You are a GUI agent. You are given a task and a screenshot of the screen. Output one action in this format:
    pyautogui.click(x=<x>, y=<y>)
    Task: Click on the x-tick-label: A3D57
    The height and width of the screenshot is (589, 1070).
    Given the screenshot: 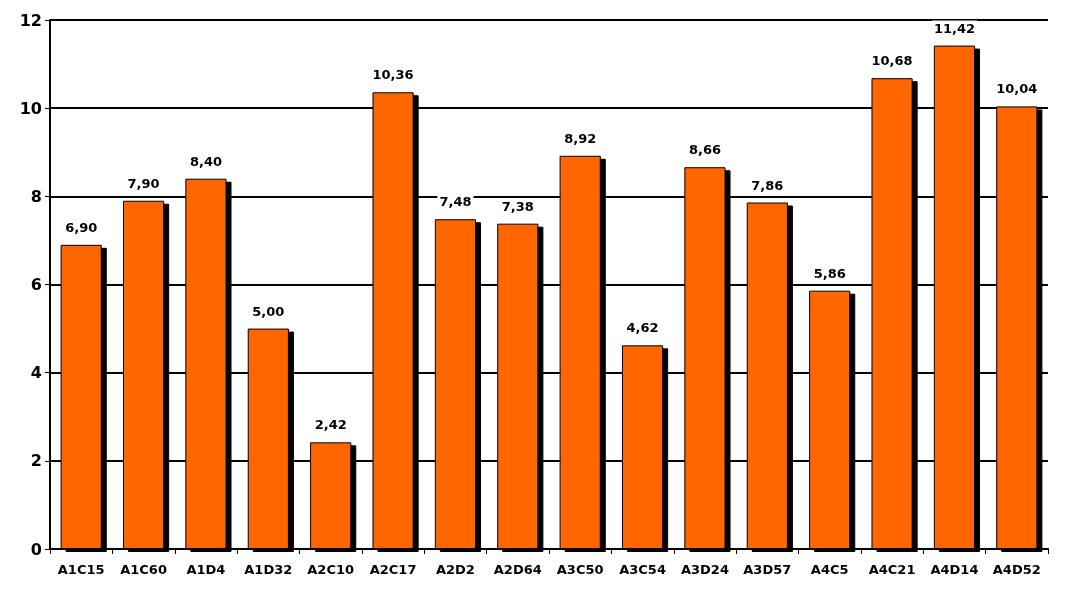 What is the action you would take?
    pyautogui.click(x=767, y=569)
    